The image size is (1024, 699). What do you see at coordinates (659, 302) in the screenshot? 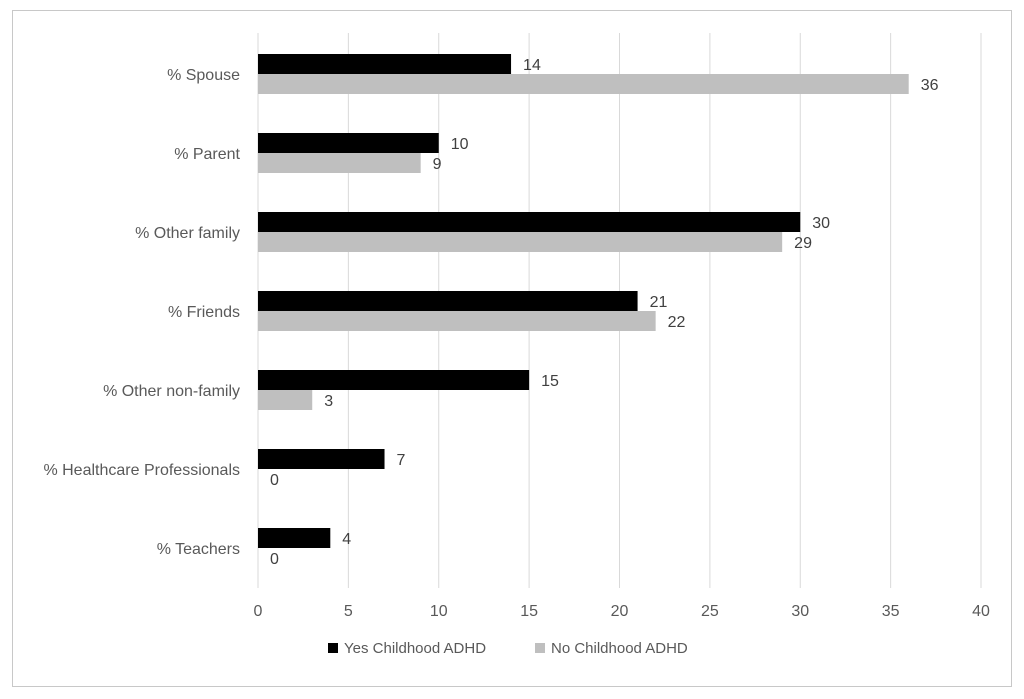
I see `data-label: 21` at bounding box center [659, 302].